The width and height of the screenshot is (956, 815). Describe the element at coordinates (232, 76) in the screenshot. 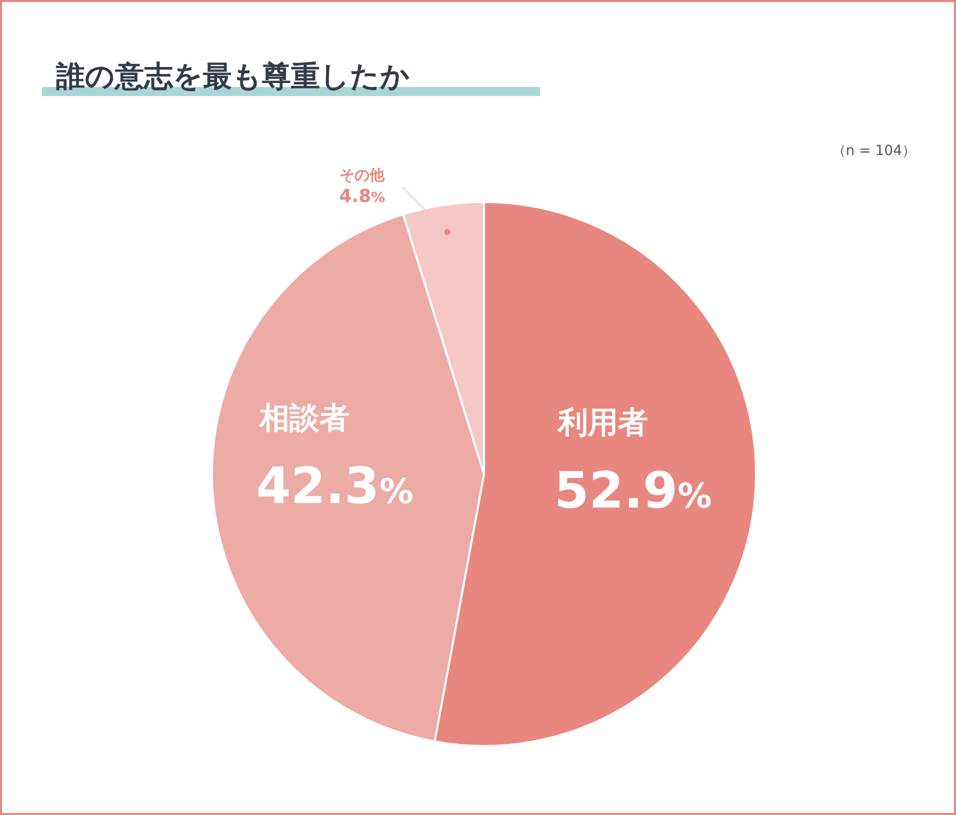

I see `chart-title: 誰の意志を最も尊重したか` at that location.